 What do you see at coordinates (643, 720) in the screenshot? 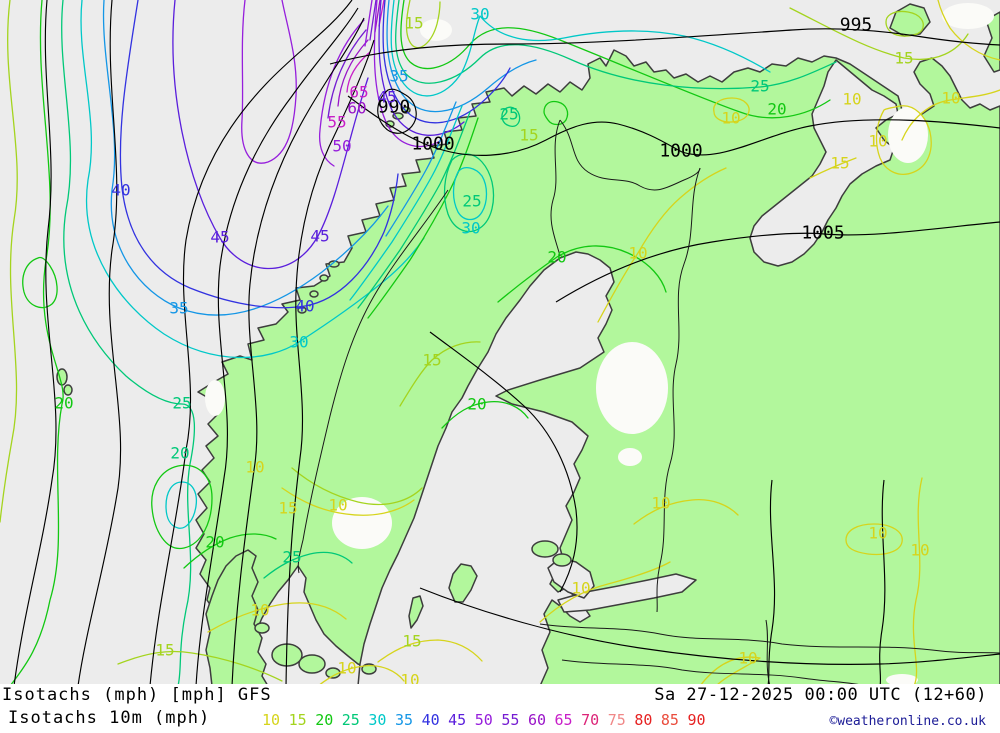
I see `scale-value-80: 80` at bounding box center [643, 720].